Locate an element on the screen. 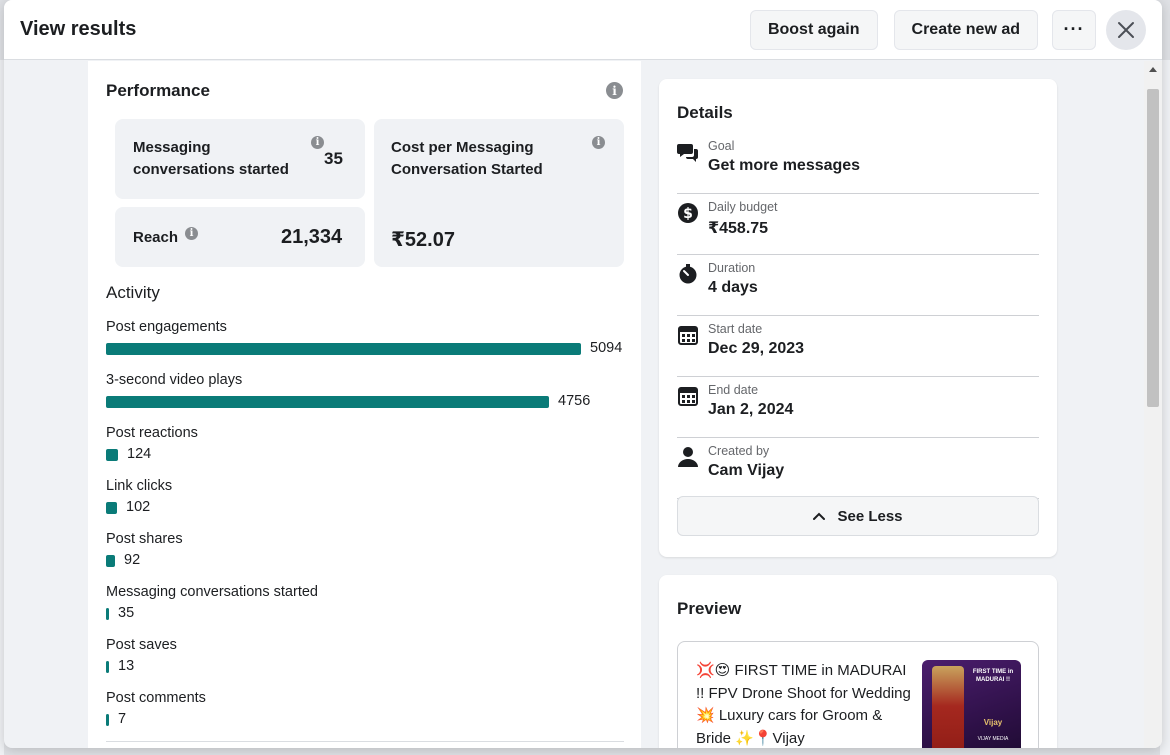 The height and width of the screenshot is (755, 1170). metric-value: ₹52.07 is located at coordinates (423, 240).